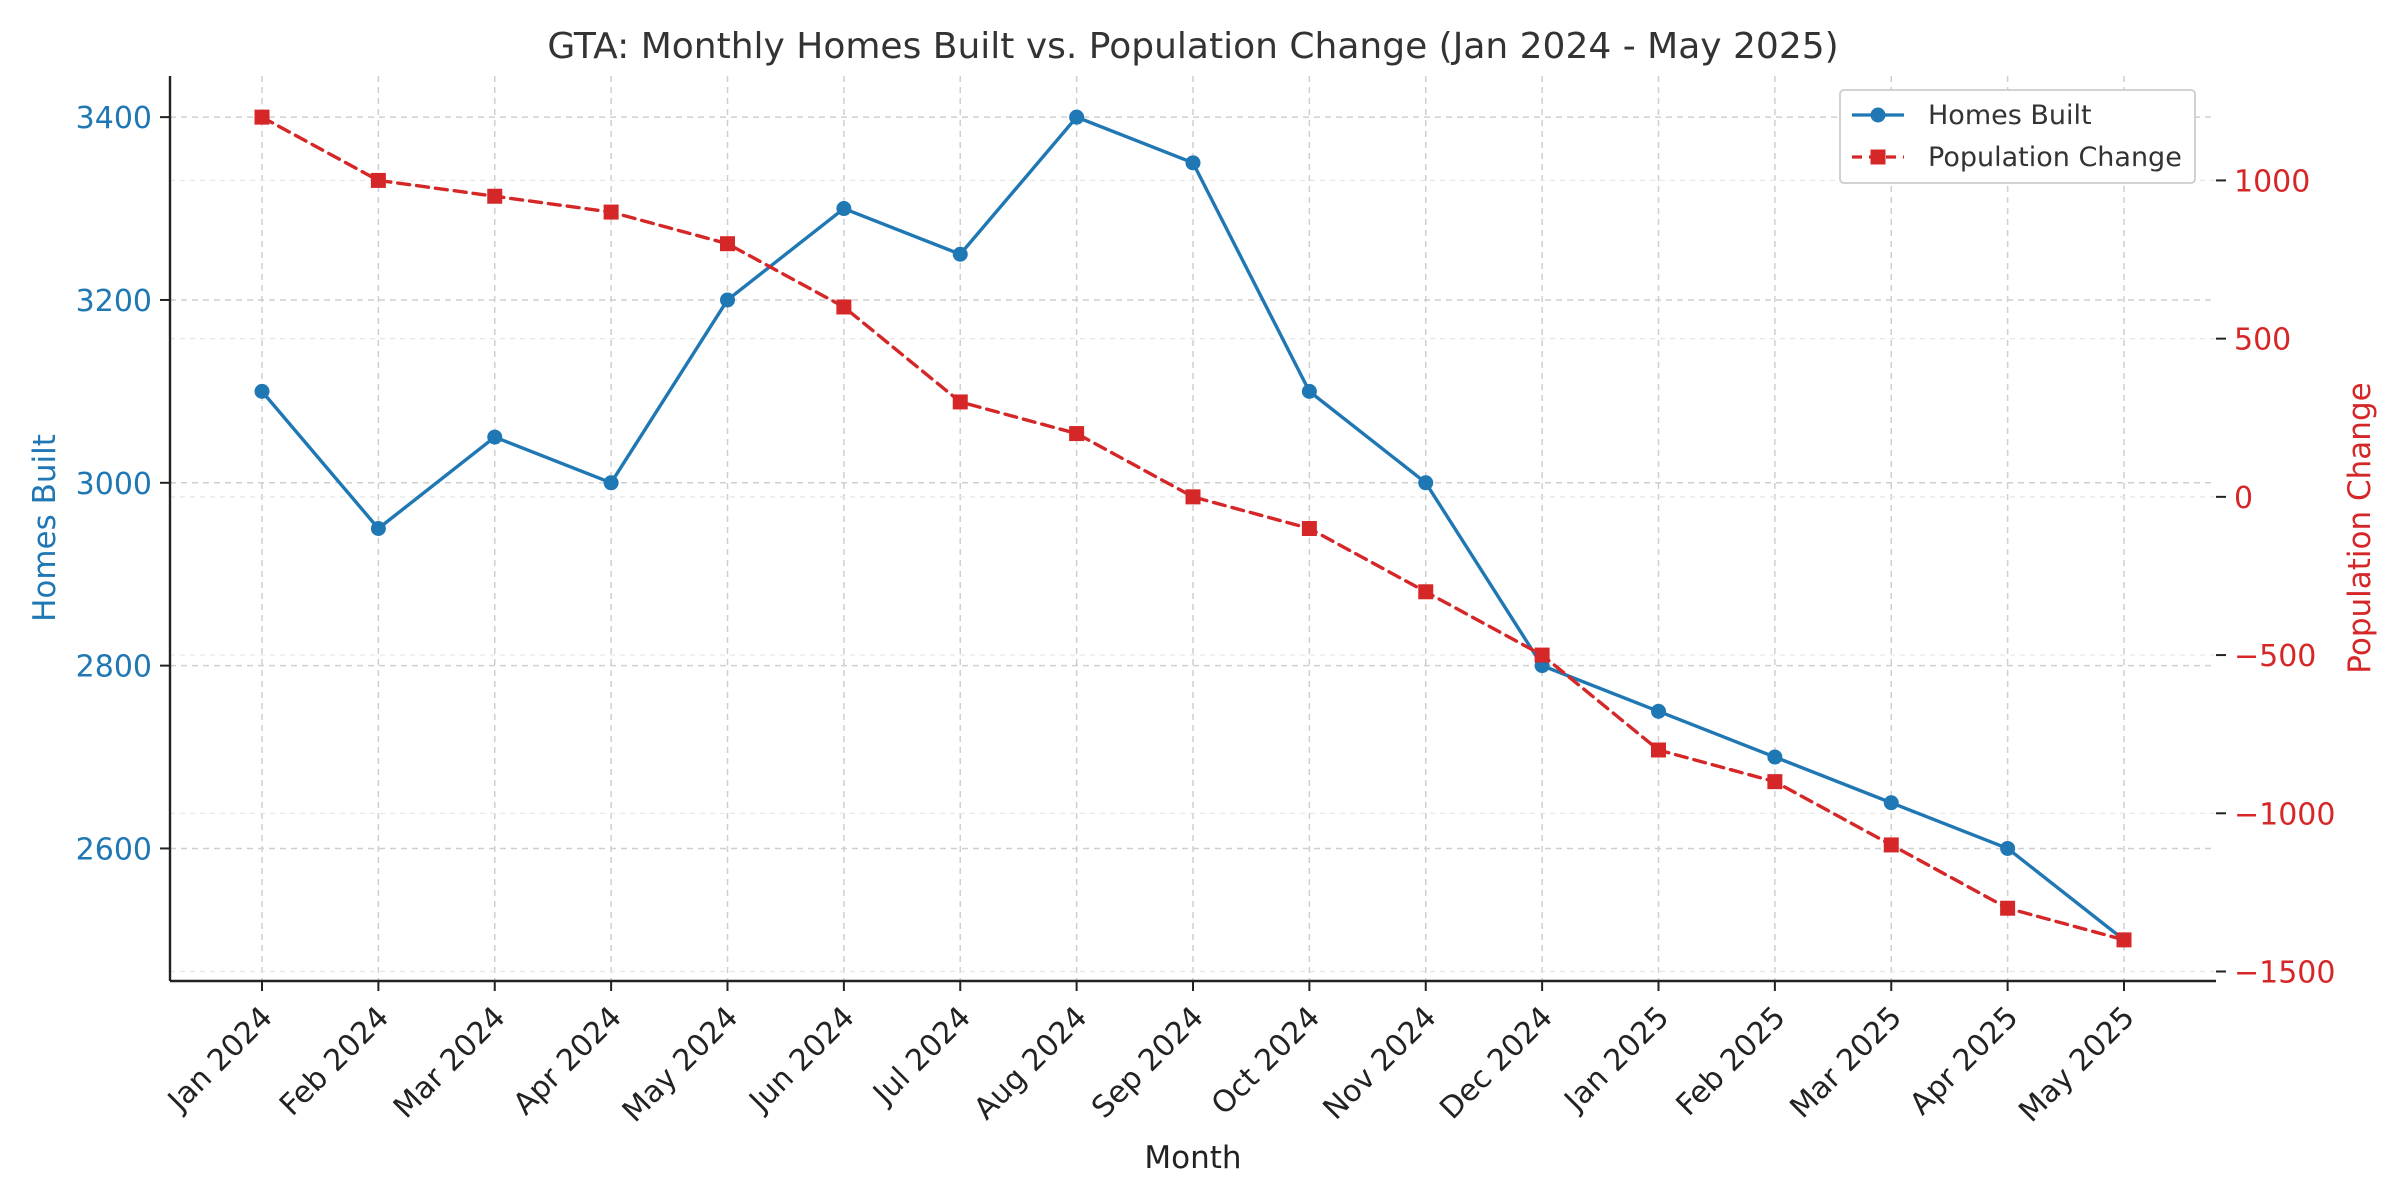 This screenshot has height=1200, width=2400. What do you see at coordinates (1192, 1158) in the screenshot?
I see `x-axis-label: Month` at bounding box center [1192, 1158].